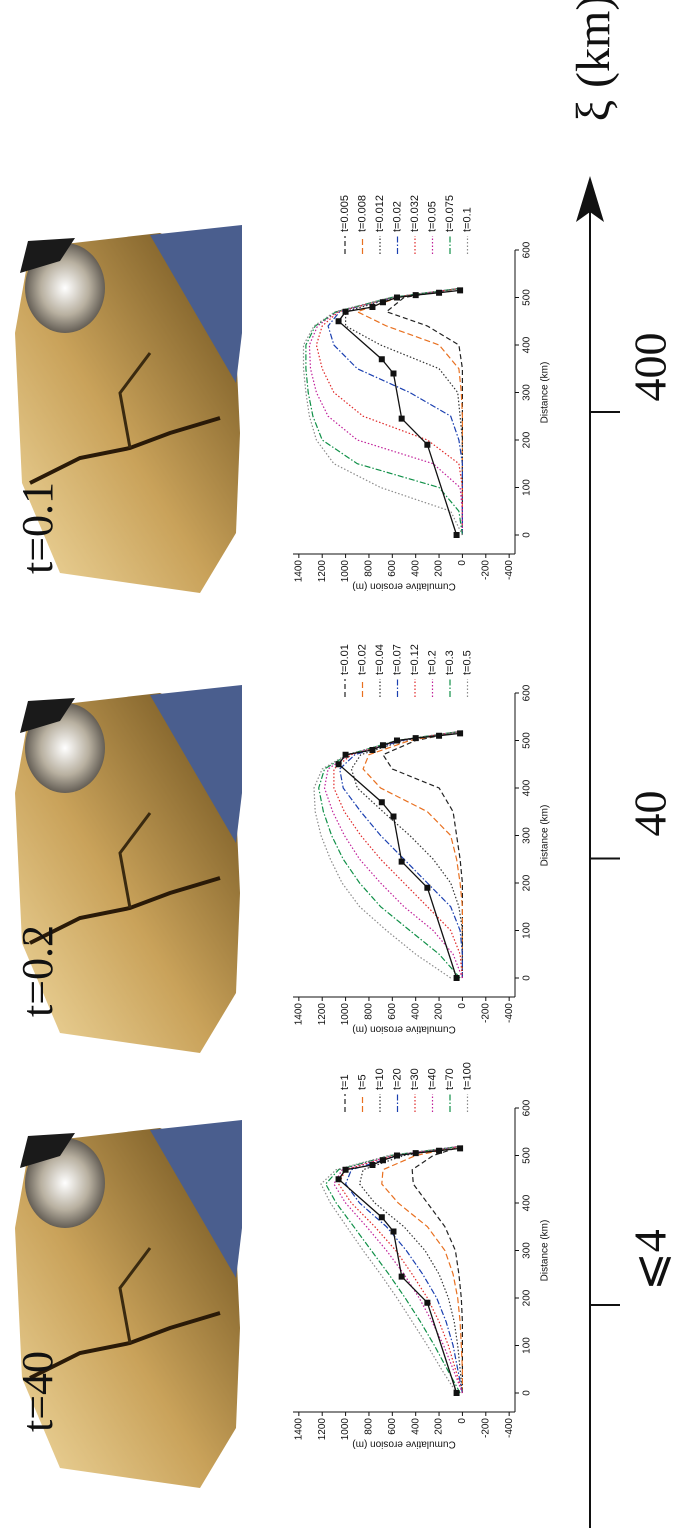  I want to click on scale-tick-label: 400, so click(650, 367).